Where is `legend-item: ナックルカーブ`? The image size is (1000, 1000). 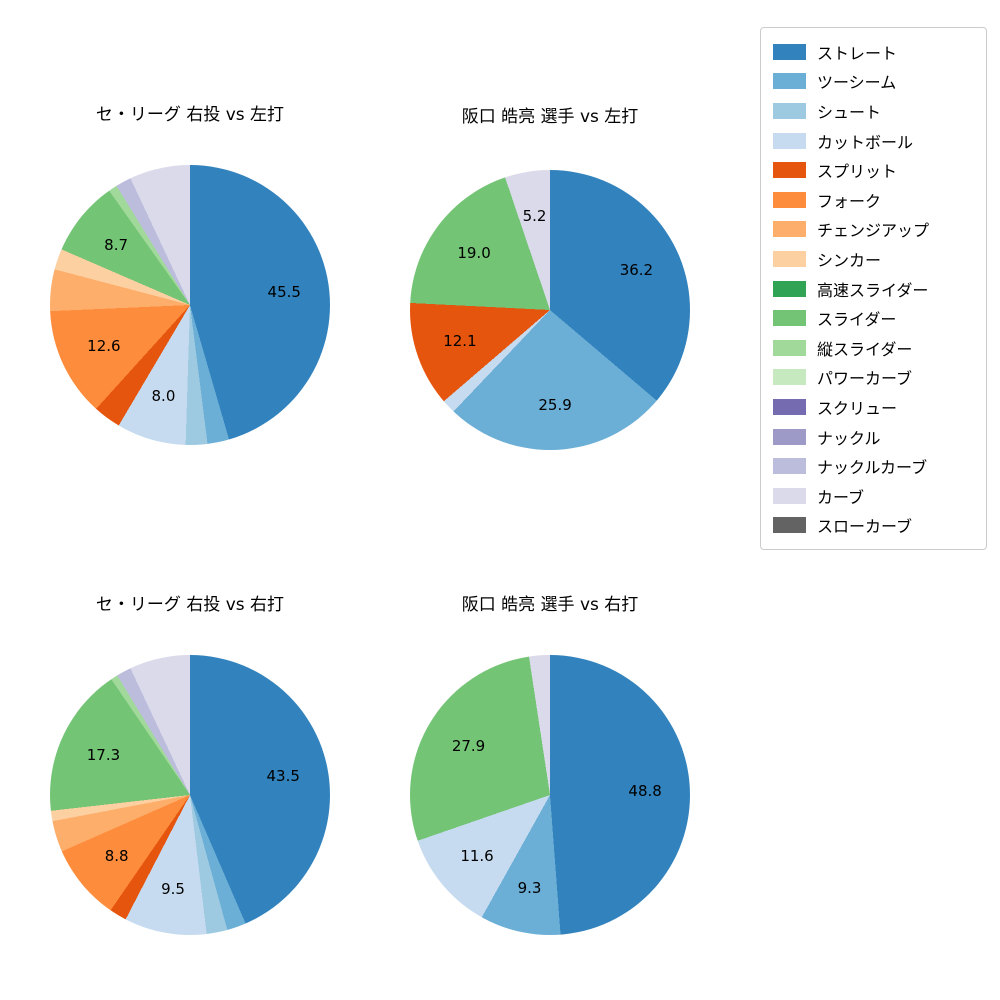
legend-item: ナックルカーブ is located at coordinates (873, 466).